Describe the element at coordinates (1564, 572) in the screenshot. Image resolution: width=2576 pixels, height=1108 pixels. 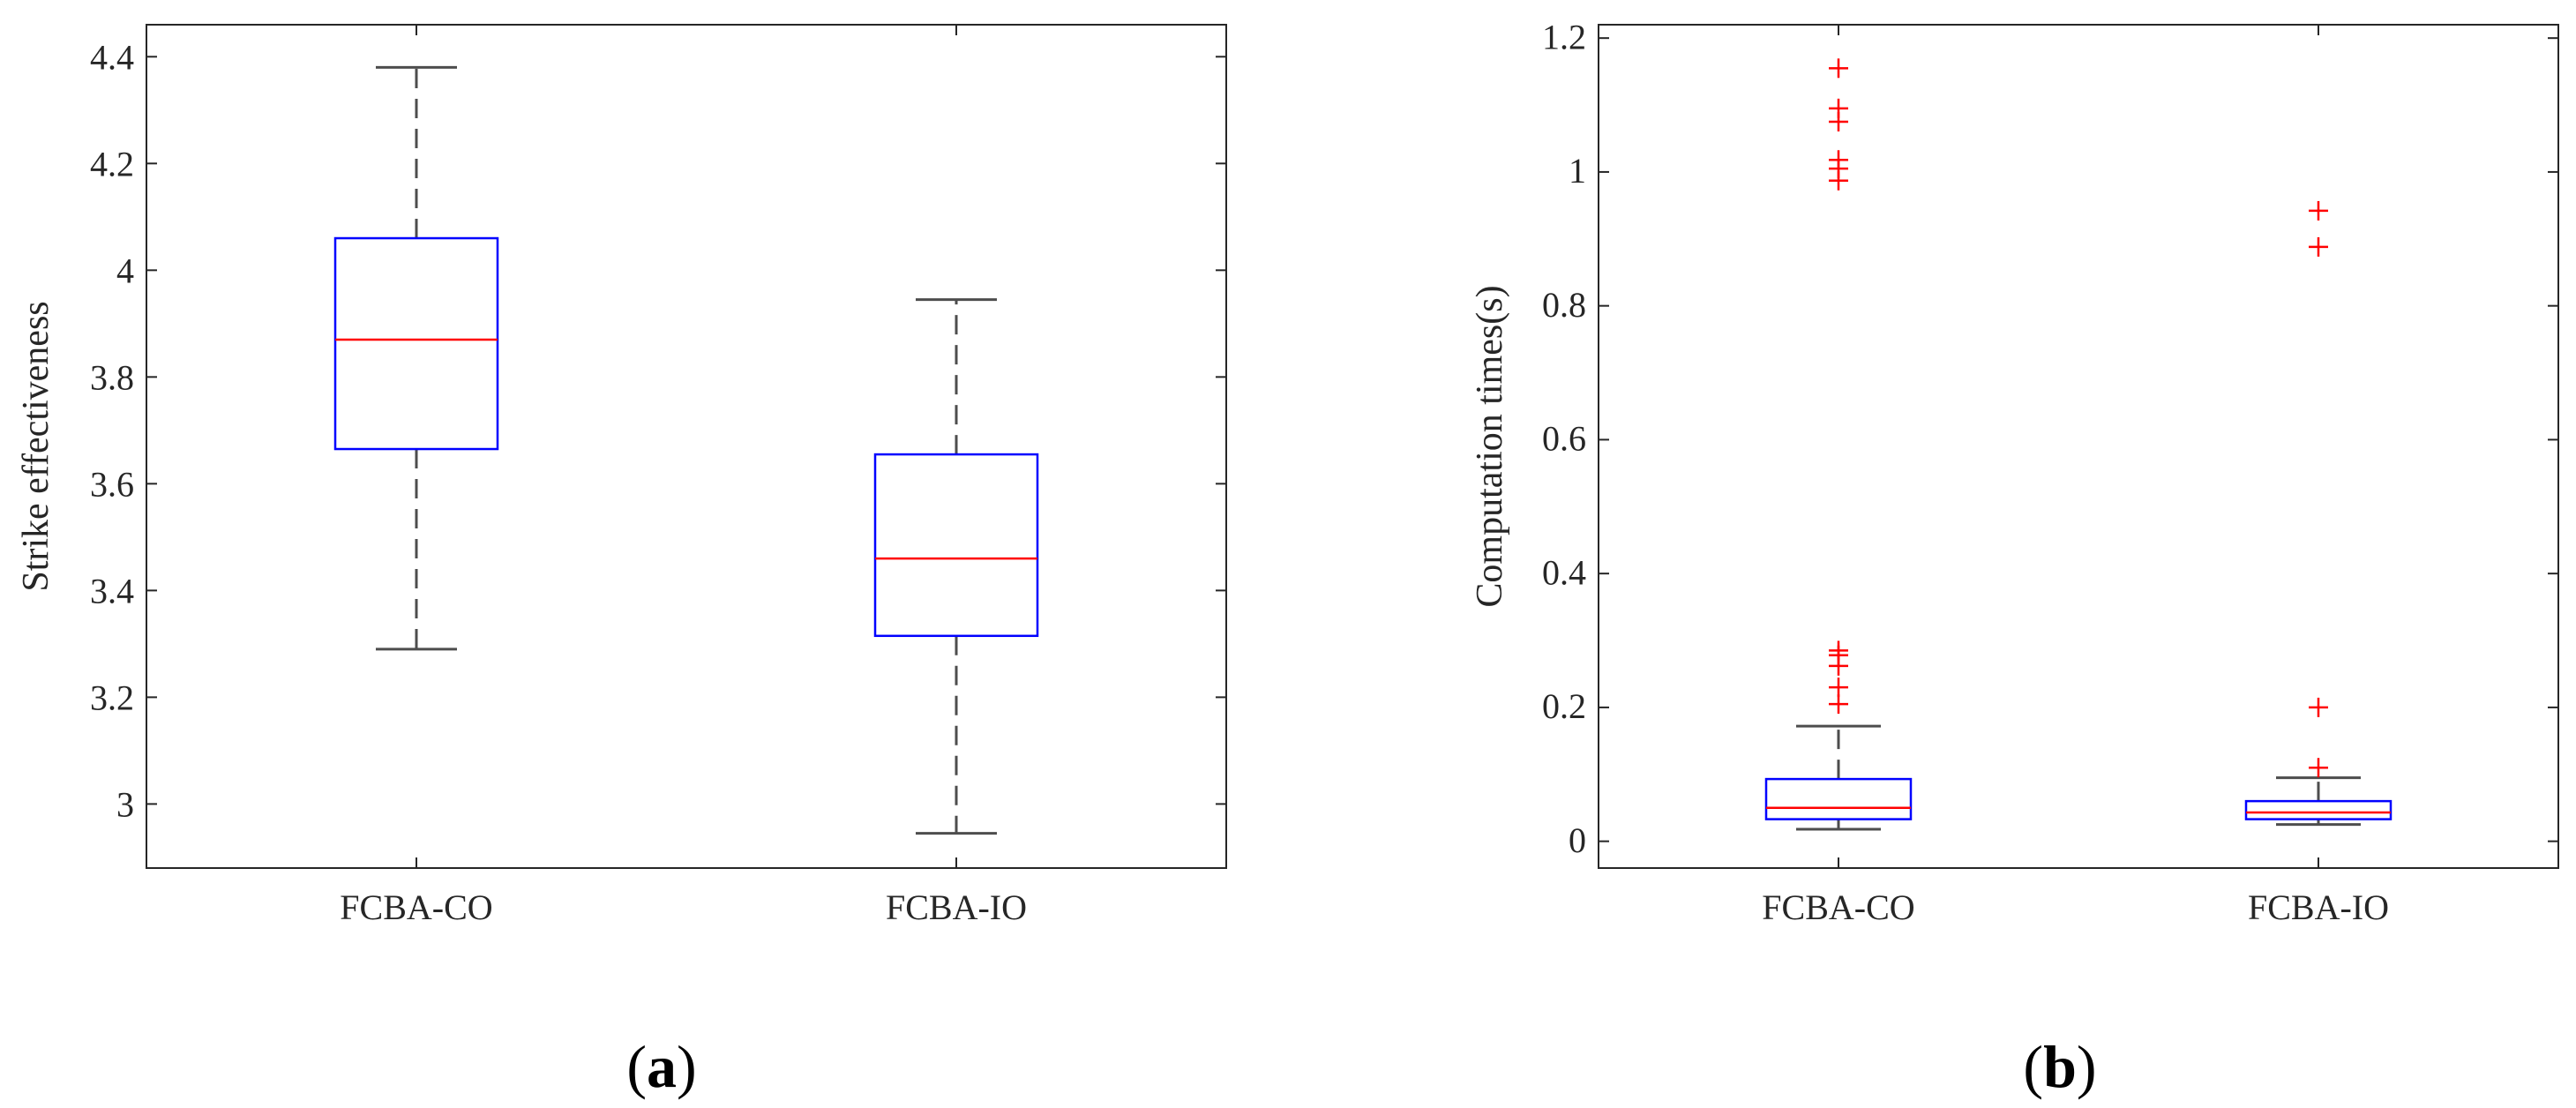
I see `y-tick-label: 0.4` at that location.